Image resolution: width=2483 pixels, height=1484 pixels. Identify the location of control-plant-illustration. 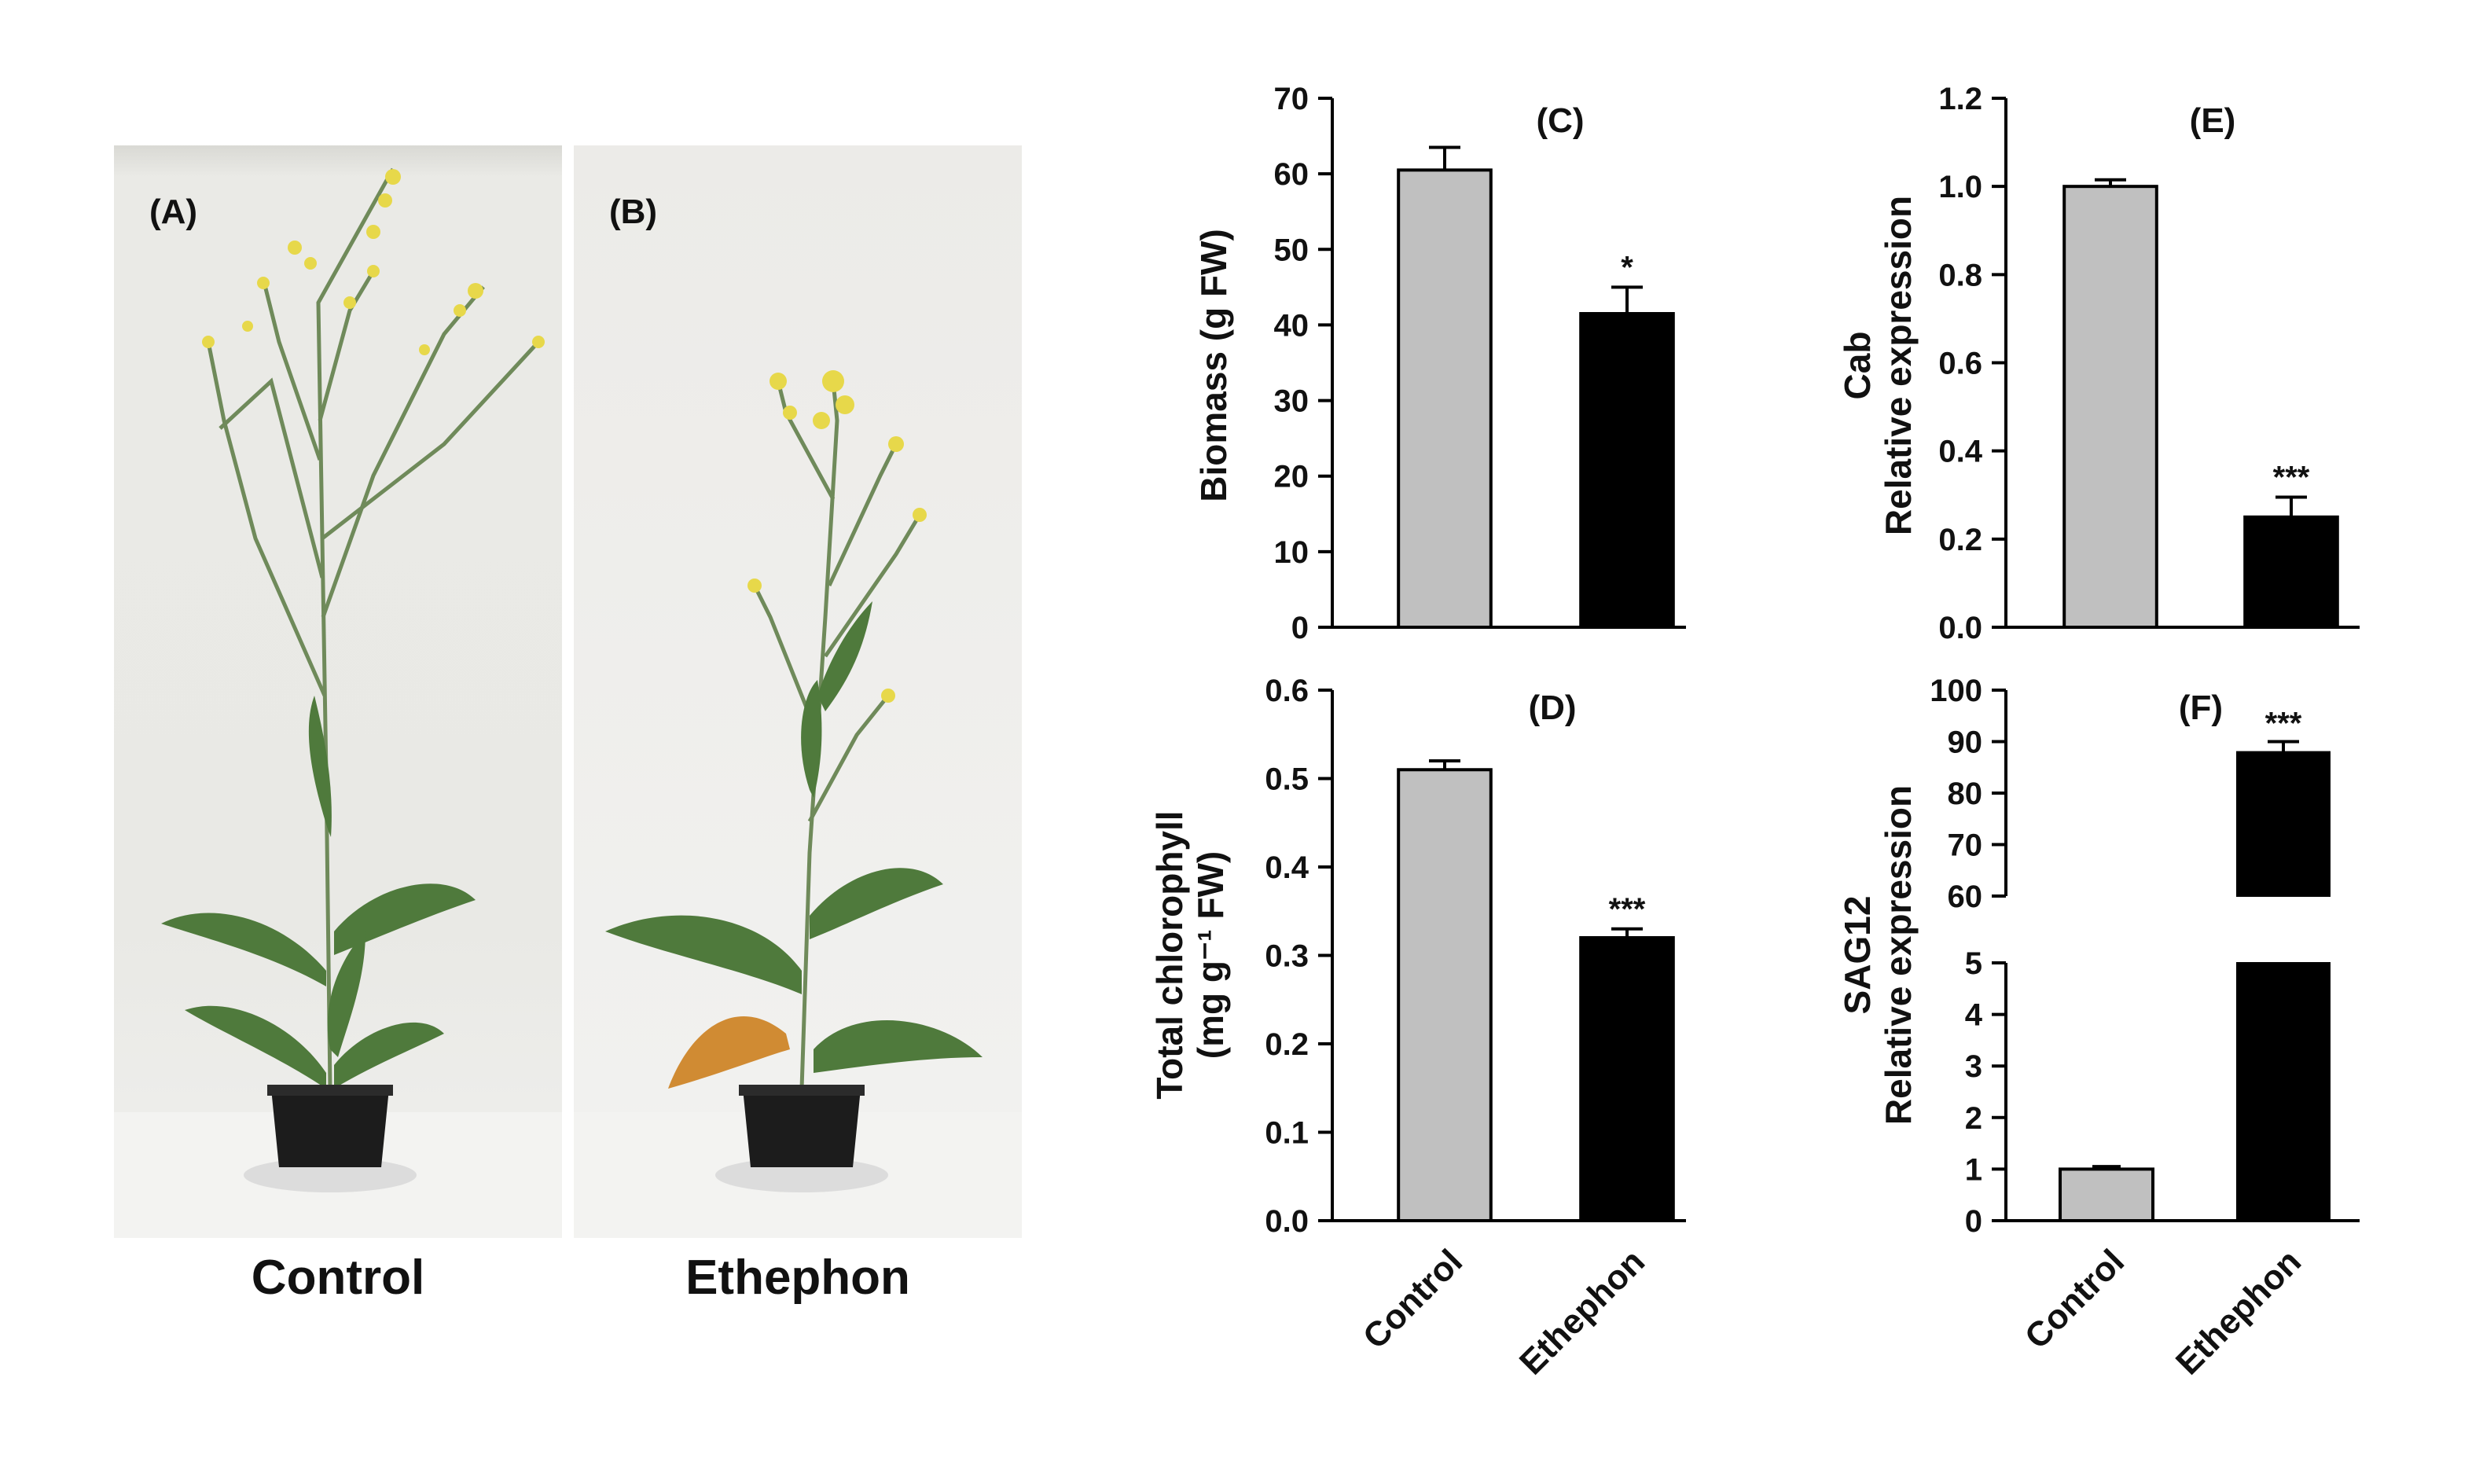
(338, 702).